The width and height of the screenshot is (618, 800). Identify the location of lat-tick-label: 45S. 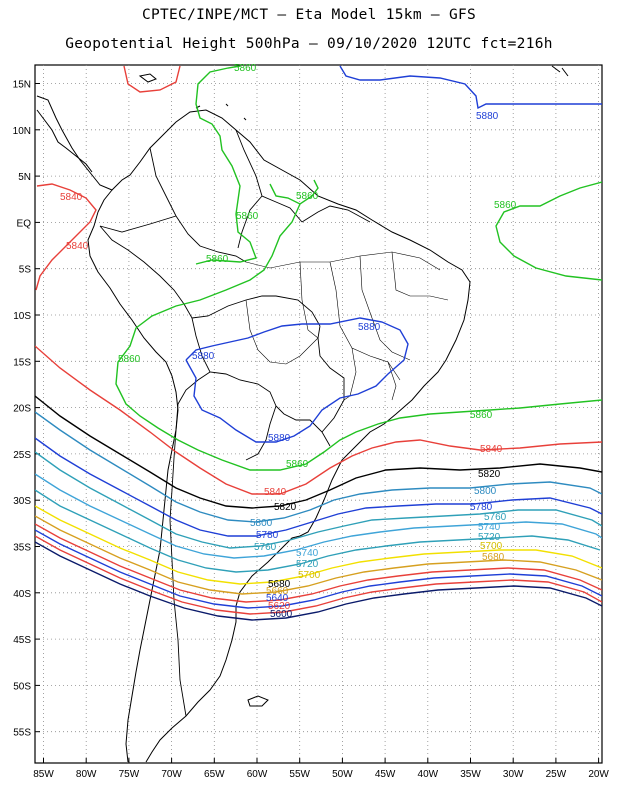
(22, 640).